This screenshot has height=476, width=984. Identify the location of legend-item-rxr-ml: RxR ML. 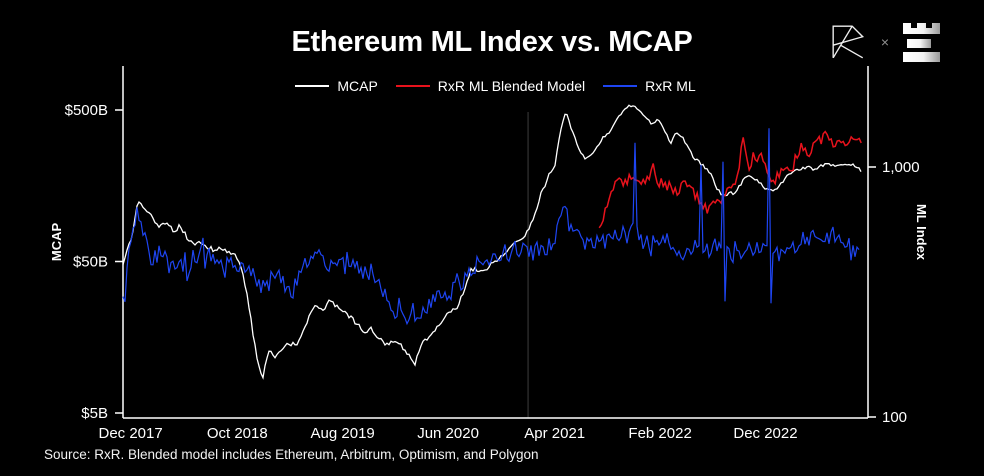
(649, 86).